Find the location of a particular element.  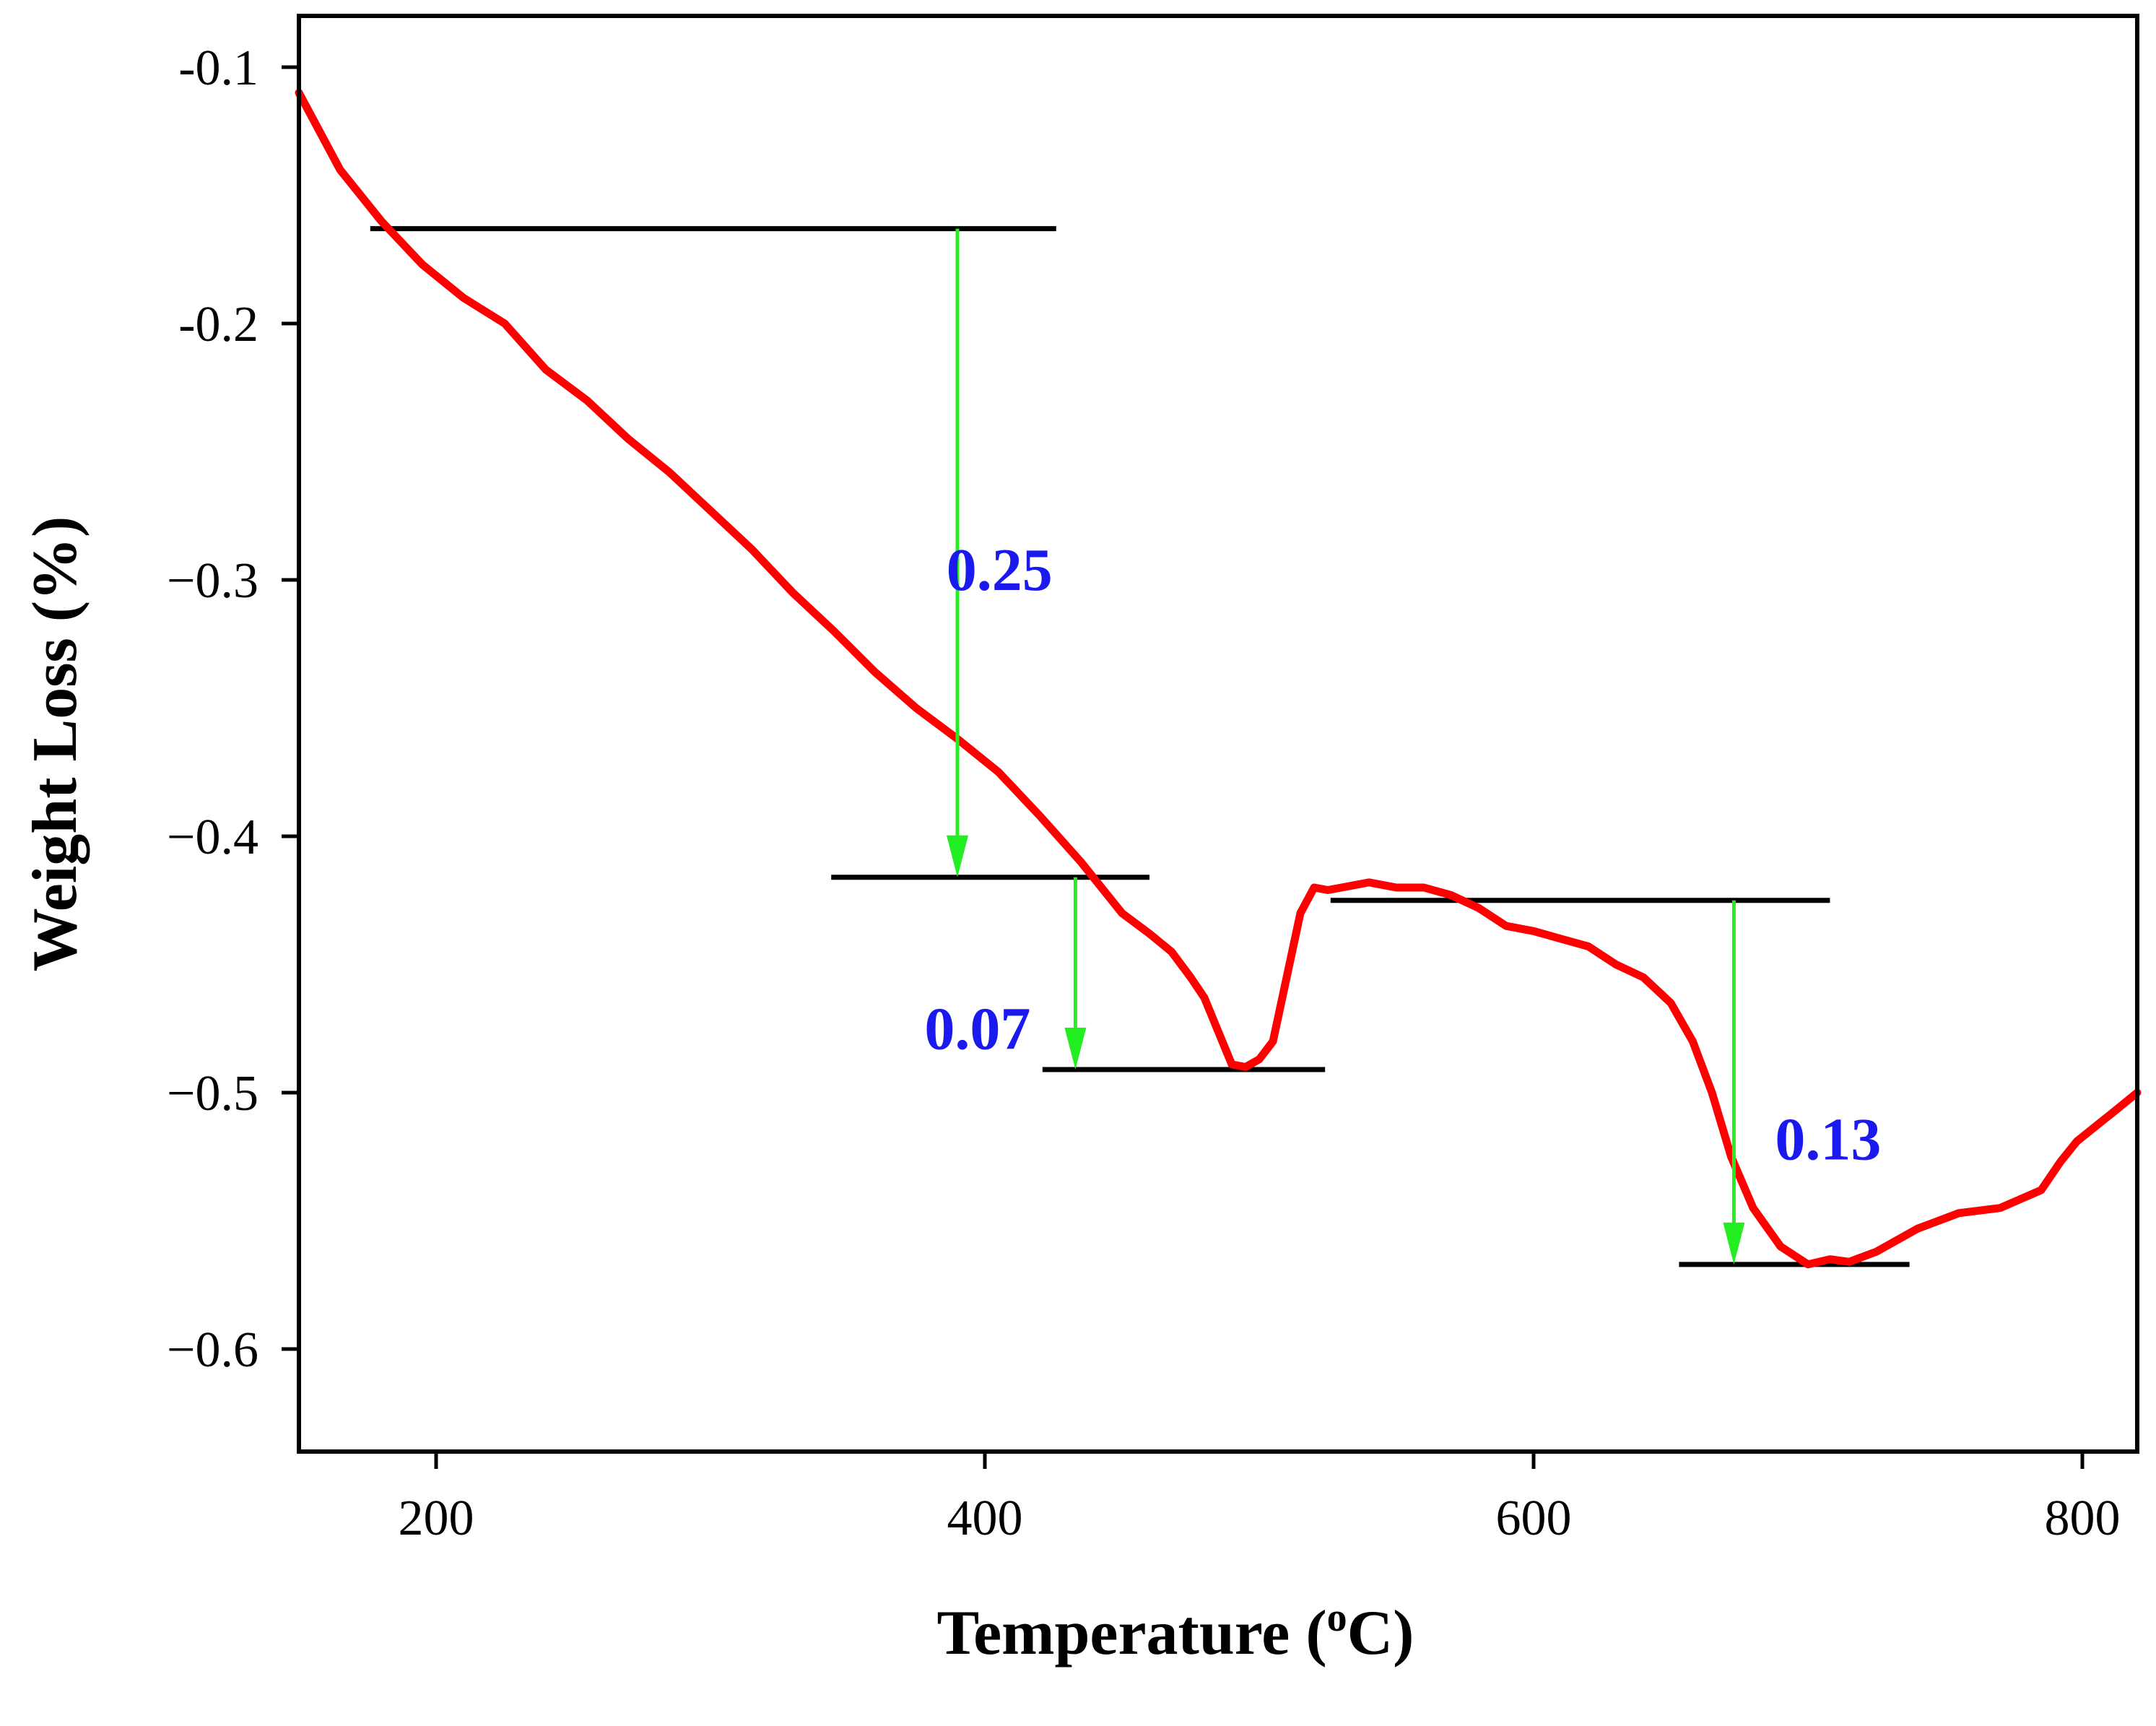

arrow-loss-3-head is located at coordinates (1734, 1243).